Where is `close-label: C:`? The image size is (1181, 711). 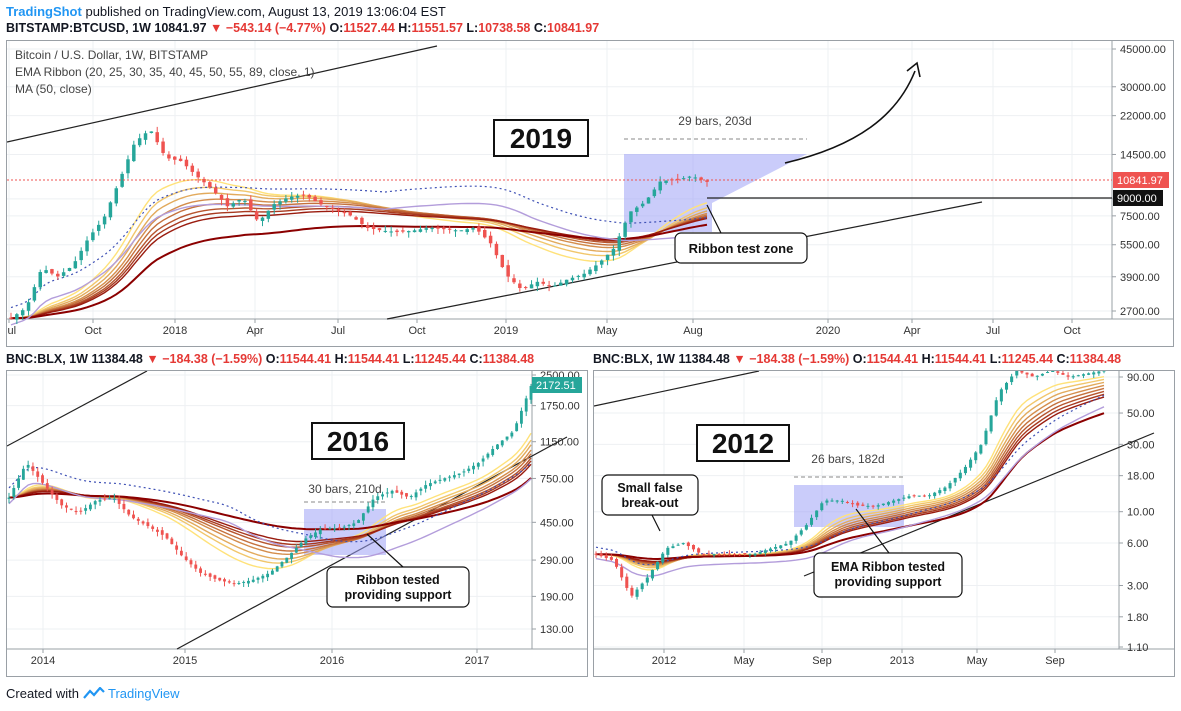
close-label: C: is located at coordinates (540, 28).